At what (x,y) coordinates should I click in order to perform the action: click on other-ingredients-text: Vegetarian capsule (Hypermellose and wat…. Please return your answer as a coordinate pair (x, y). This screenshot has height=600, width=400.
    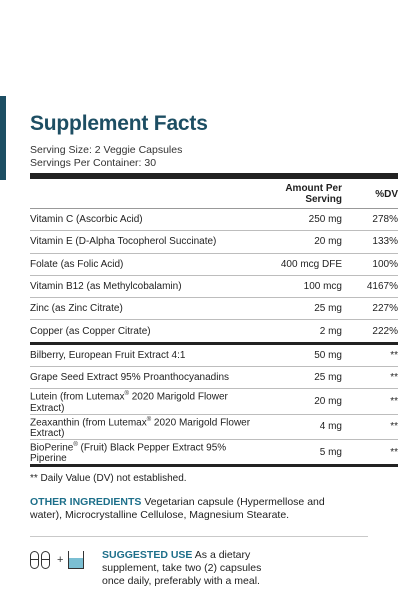
    Looking at the image, I should click on (177, 509).